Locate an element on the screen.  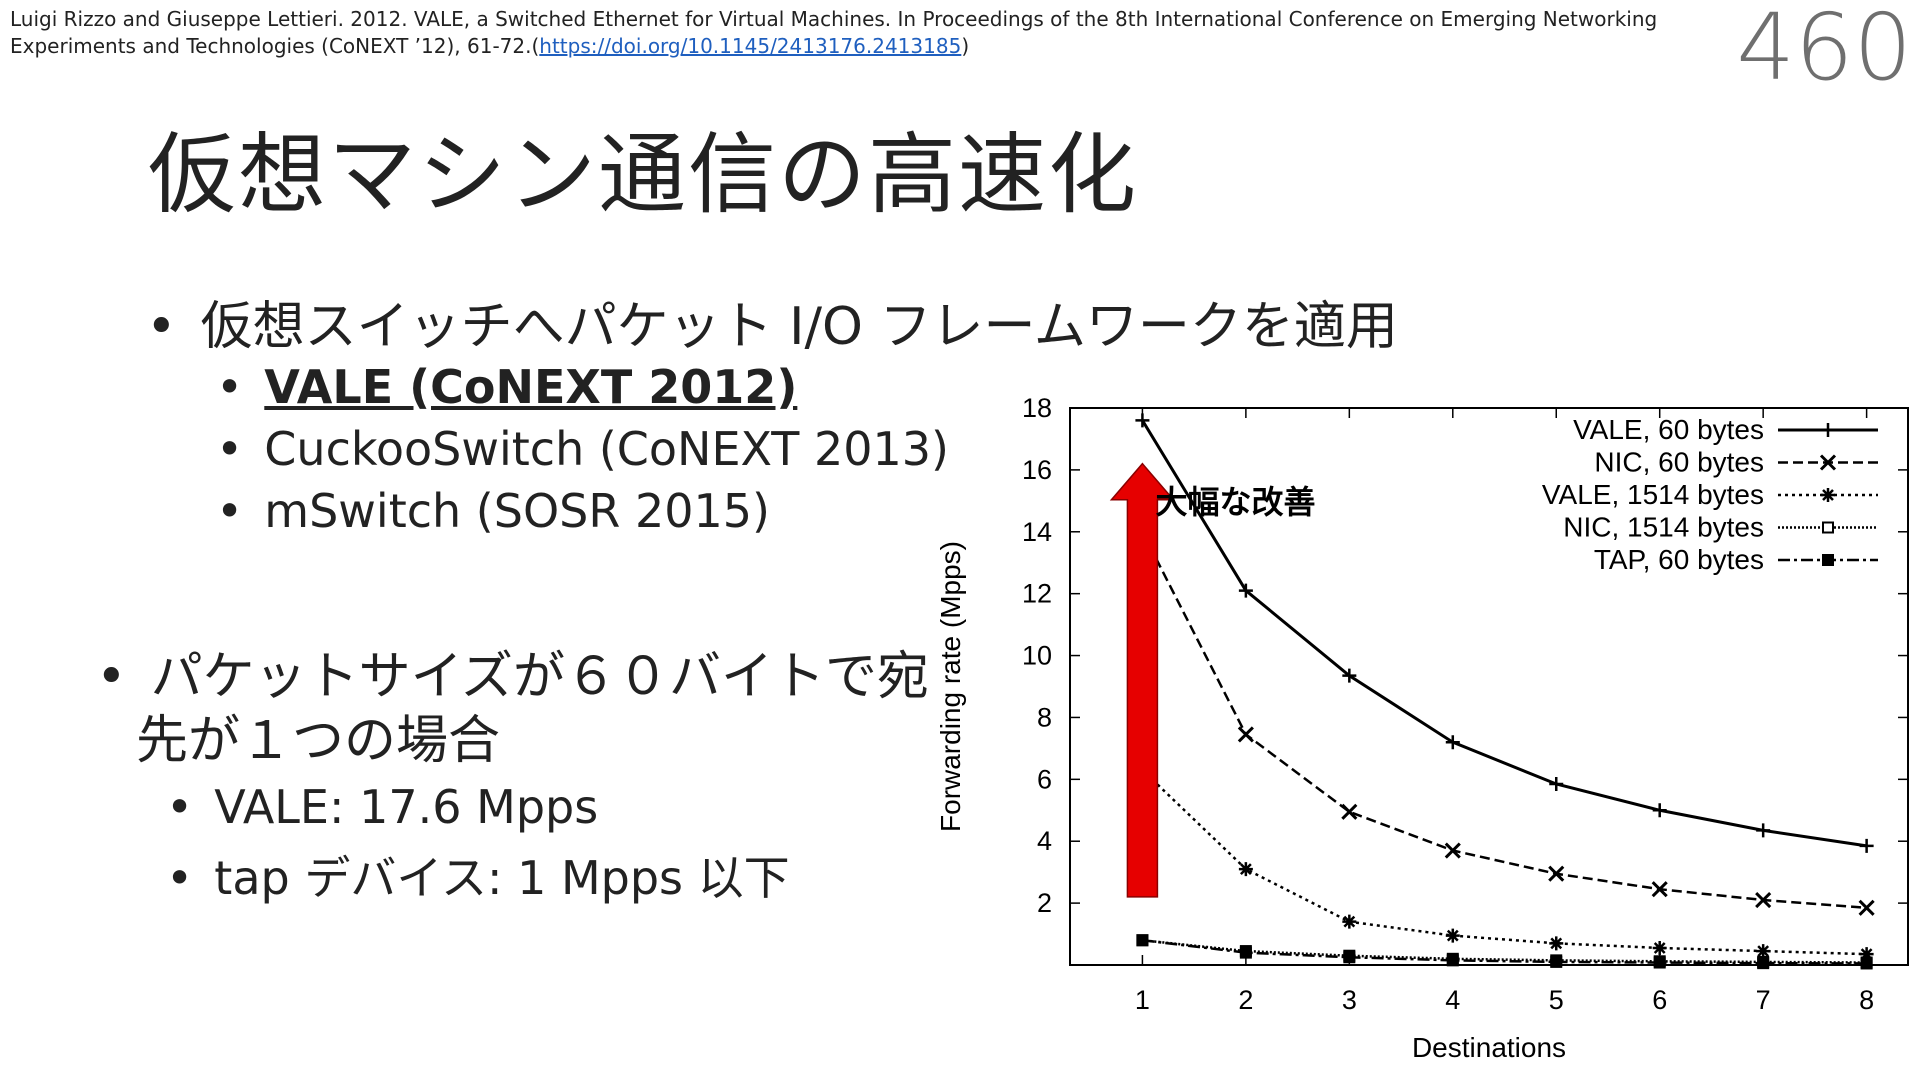
y-tick-label: 2 is located at coordinates (1044, 903).